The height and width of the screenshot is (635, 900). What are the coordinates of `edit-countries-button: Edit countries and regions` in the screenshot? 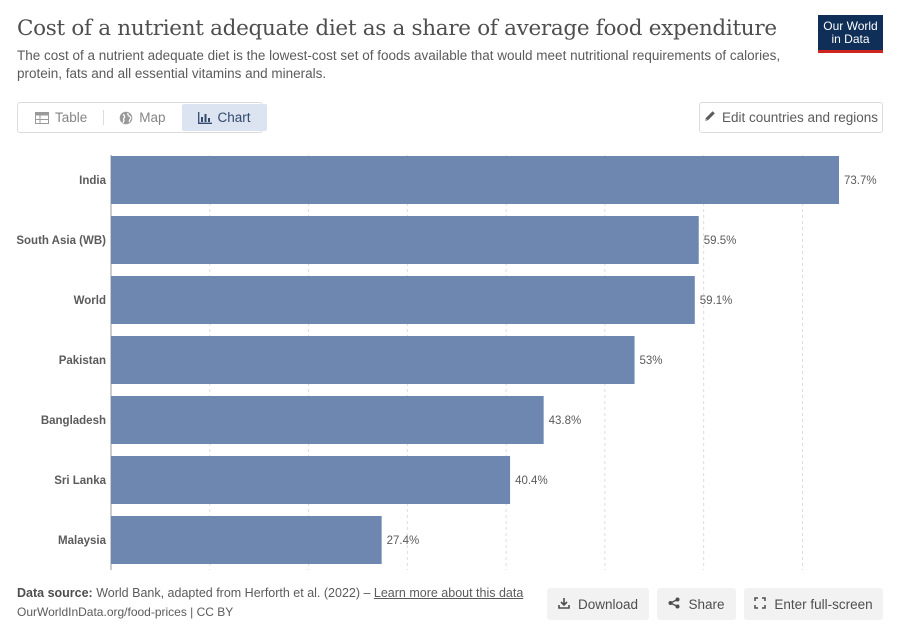 It's located at (791, 117).